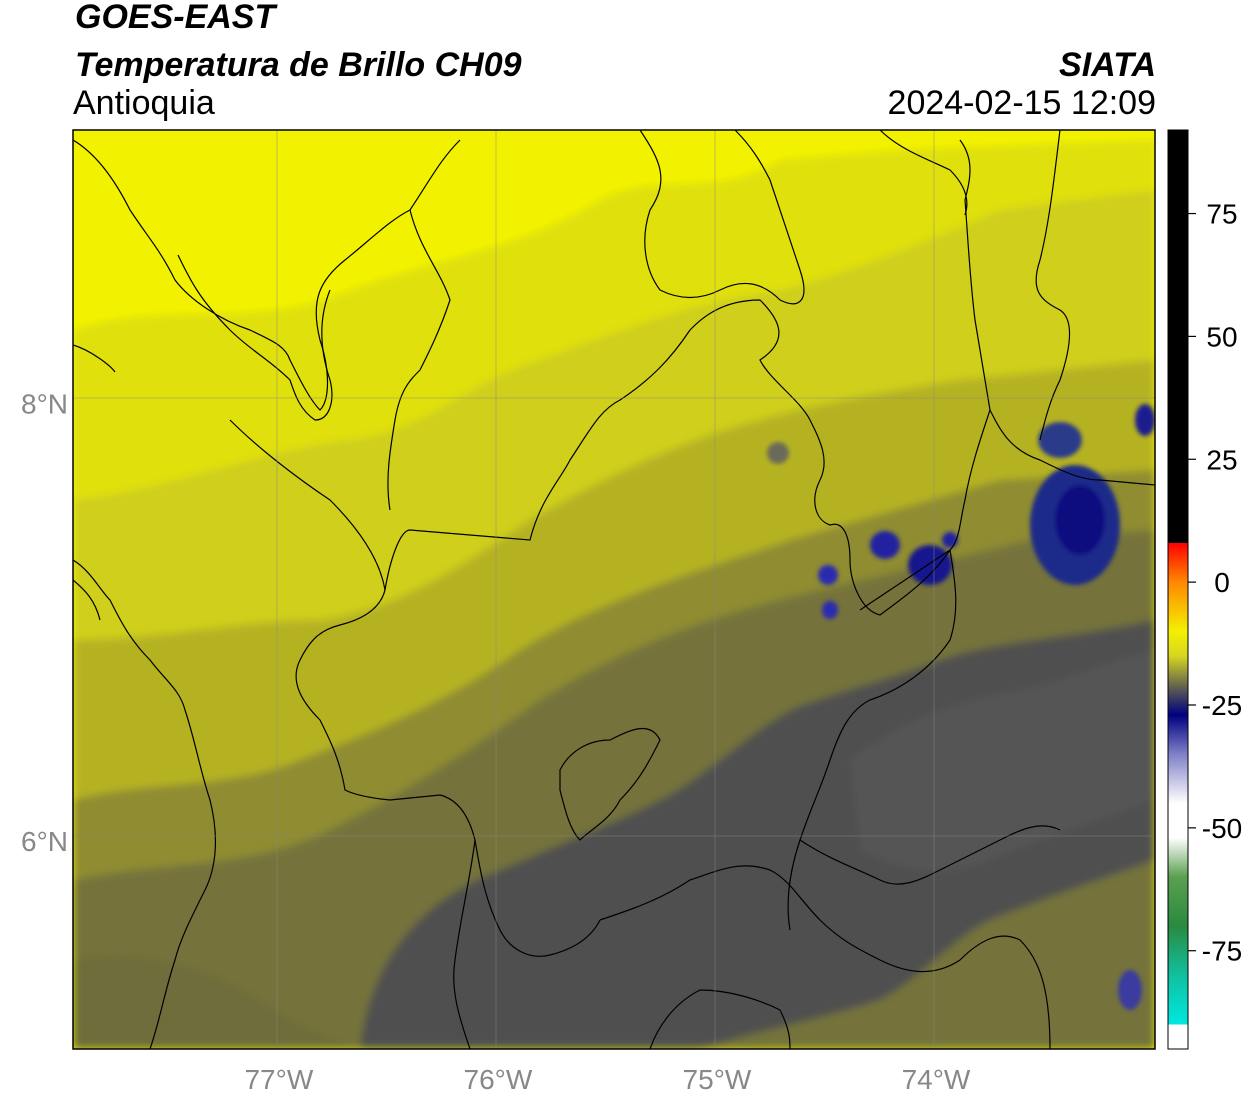 The height and width of the screenshot is (1099, 1252). Describe the element at coordinates (495, 875) in the screenshot. I see `border-antioquia-south` at that location.